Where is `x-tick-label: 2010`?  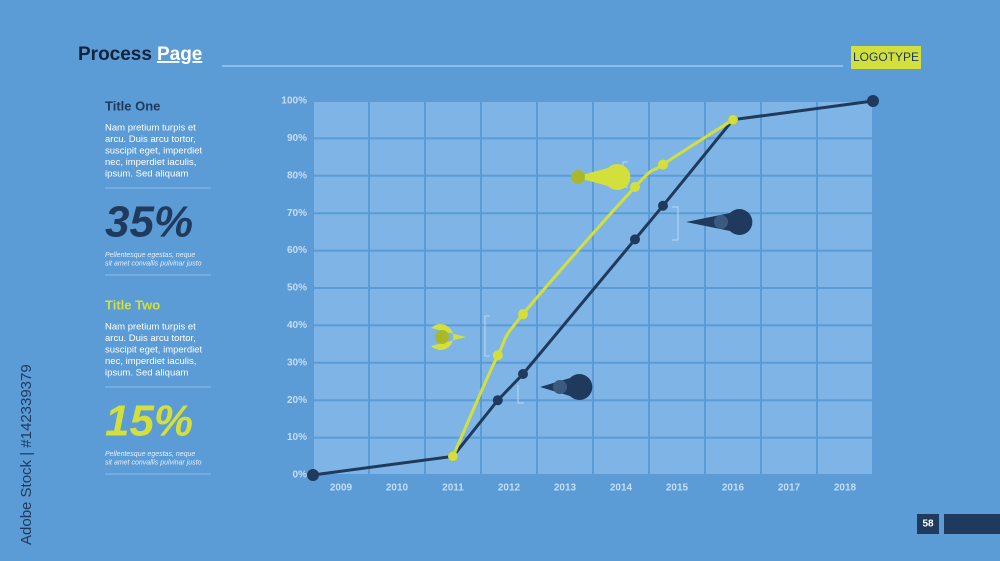
x-tick-label: 2010 is located at coordinates (397, 488).